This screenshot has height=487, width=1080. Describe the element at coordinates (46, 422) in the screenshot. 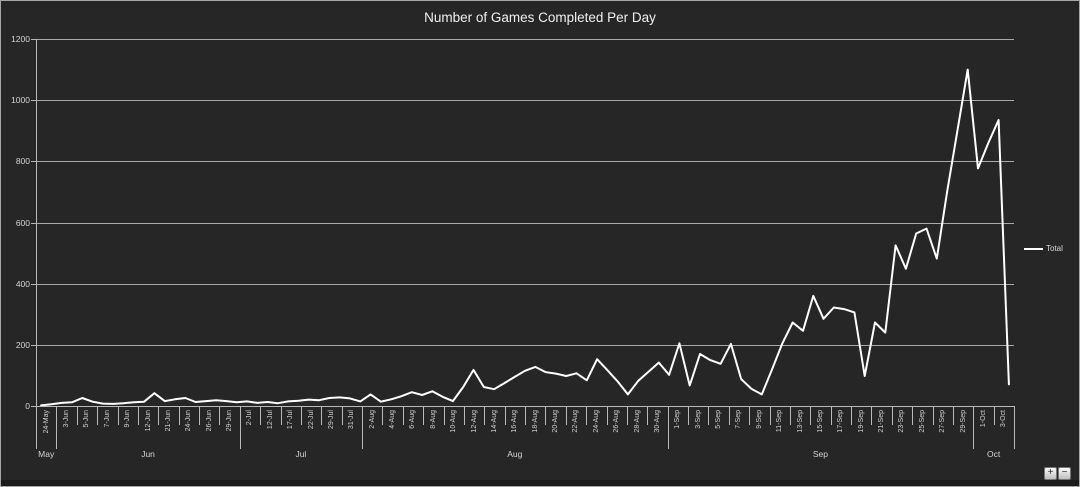

I see `x-axis-label: 24-May` at that location.